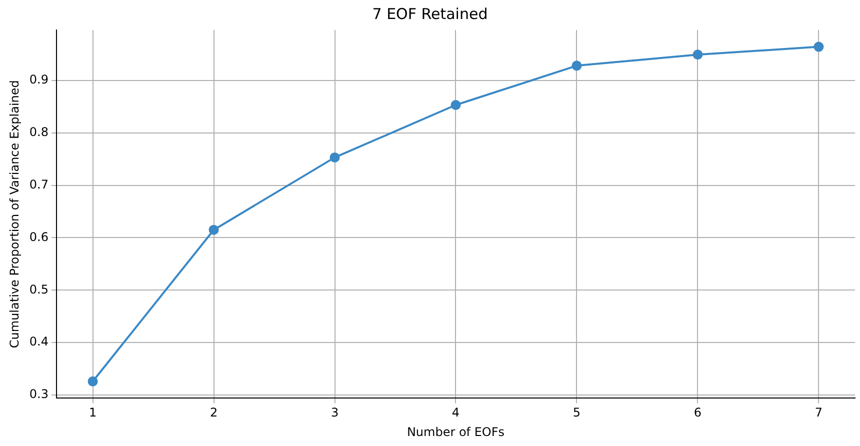 Image resolution: width=860 pixels, height=446 pixels. Describe the element at coordinates (455, 431) in the screenshot. I see `x-axis-title: Number of EOFs` at that location.